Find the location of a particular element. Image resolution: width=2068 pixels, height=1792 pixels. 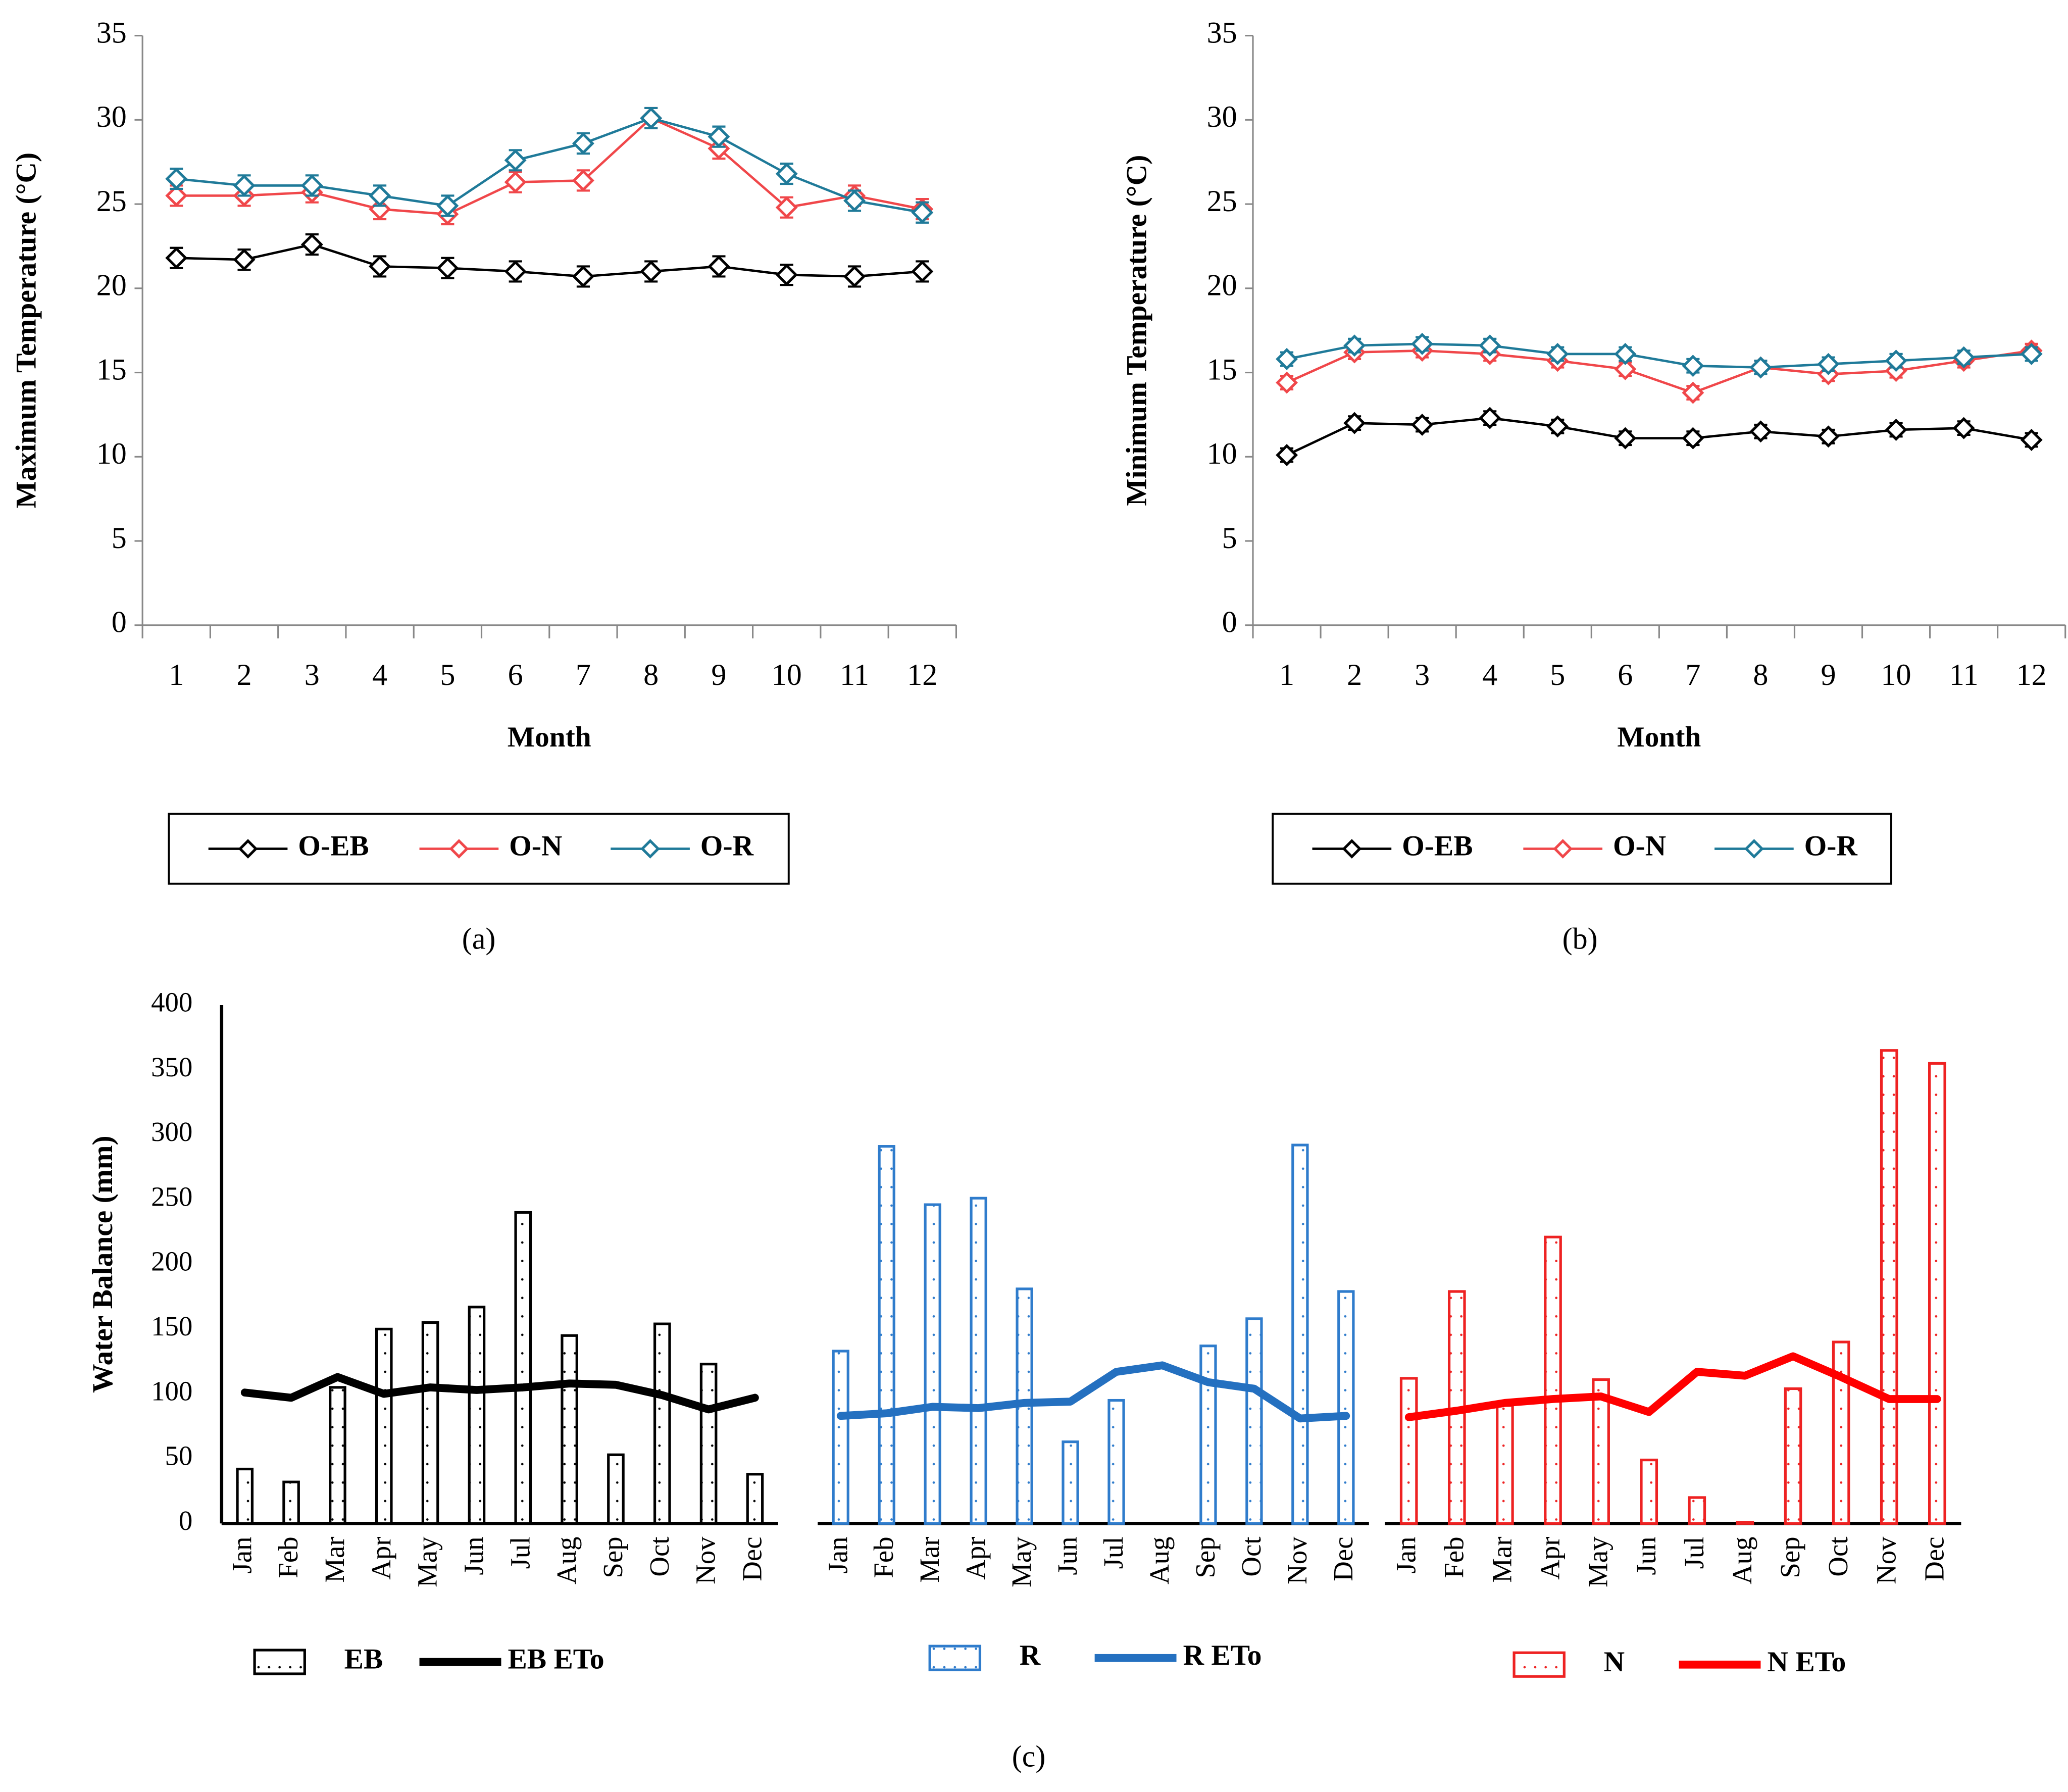

x-tick-label: Feb is located at coordinates (883, 1557).